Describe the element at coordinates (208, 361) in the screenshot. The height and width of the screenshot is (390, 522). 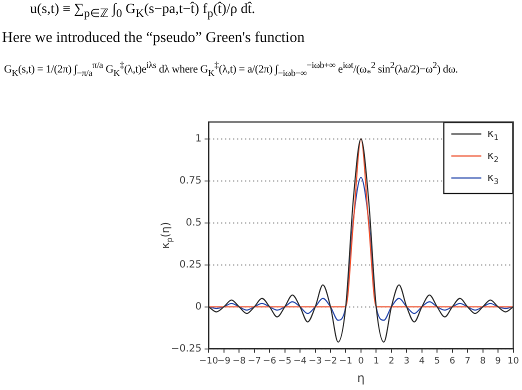
I see `x-tick-label: −10` at that location.